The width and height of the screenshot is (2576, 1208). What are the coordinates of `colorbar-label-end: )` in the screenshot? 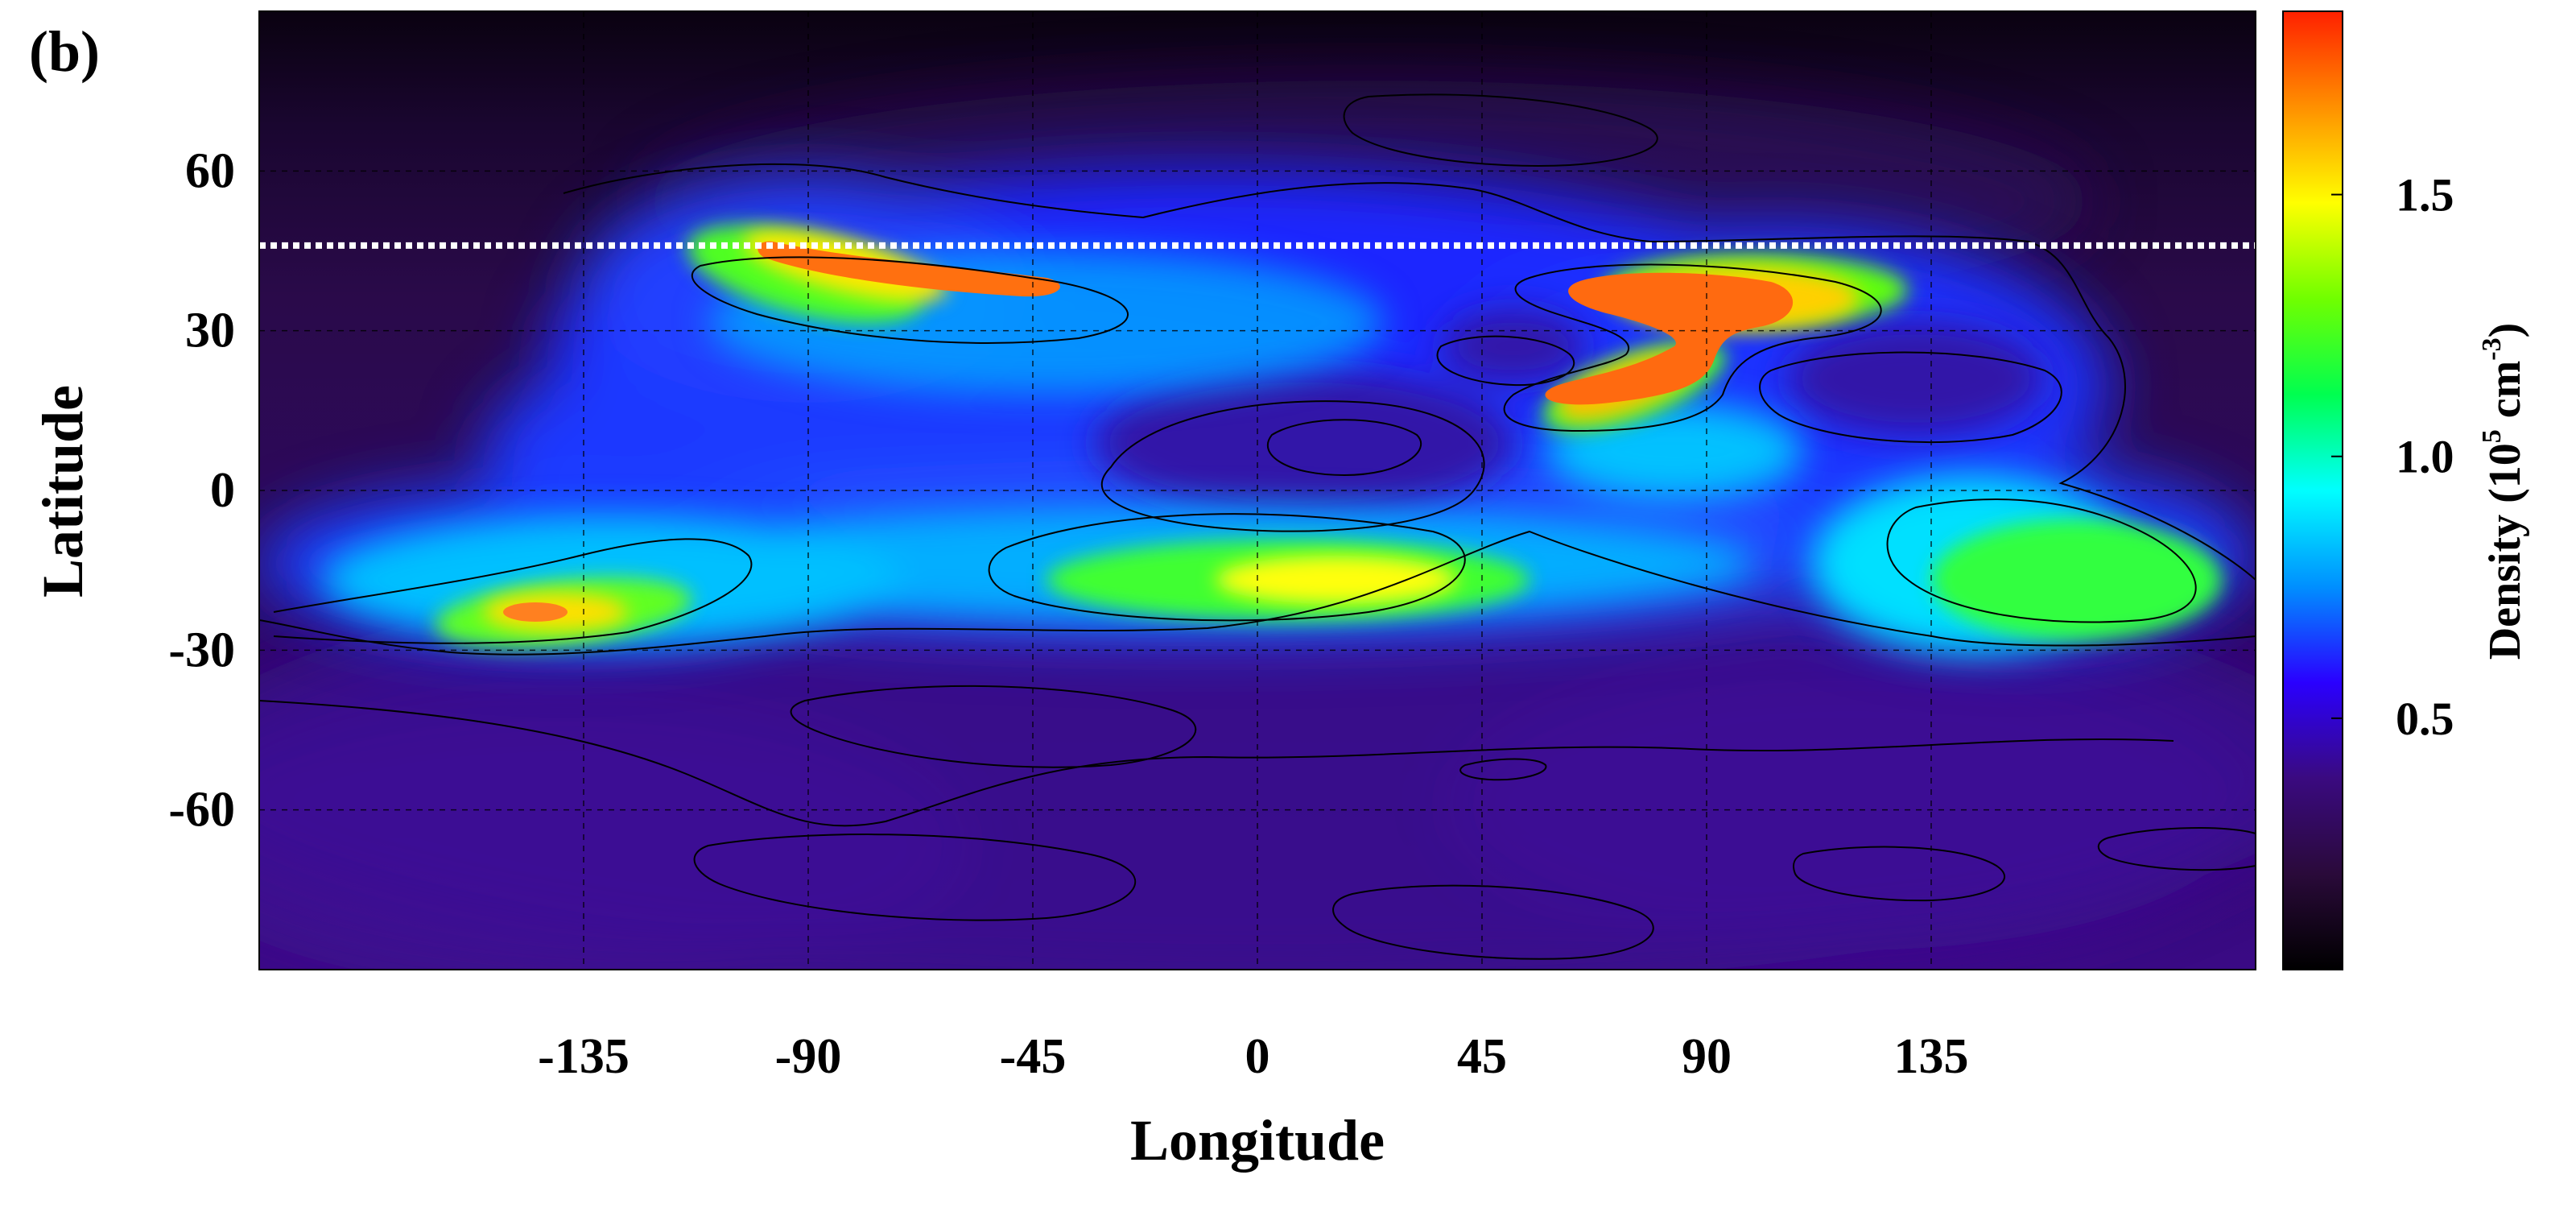 It's located at (2505, 330).